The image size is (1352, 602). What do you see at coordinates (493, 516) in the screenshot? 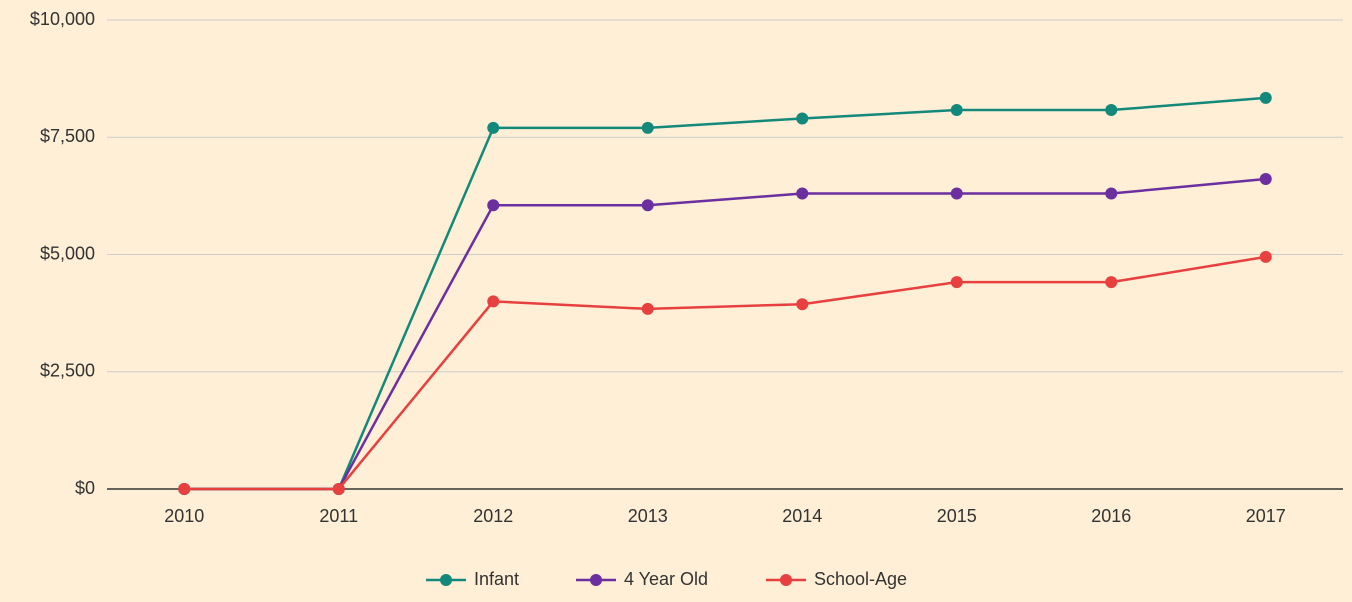
I see `x-tick-label: 2012` at bounding box center [493, 516].